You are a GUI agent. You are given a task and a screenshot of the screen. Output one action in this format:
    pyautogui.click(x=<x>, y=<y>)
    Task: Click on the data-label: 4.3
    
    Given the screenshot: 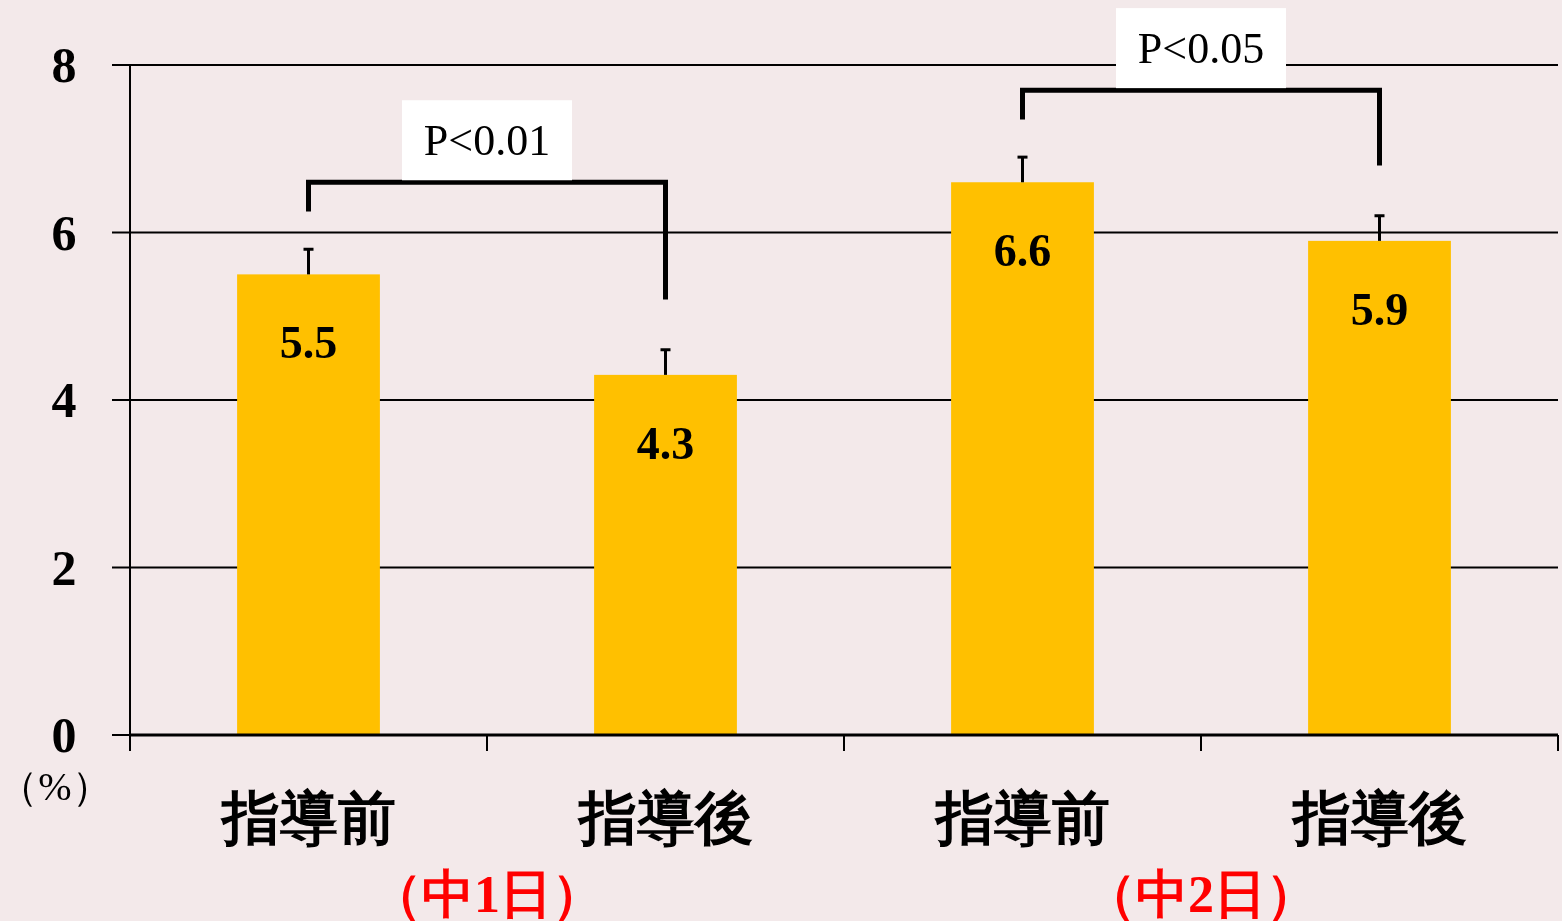 What is the action you would take?
    pyautogui.click(x=665, y=443)
    